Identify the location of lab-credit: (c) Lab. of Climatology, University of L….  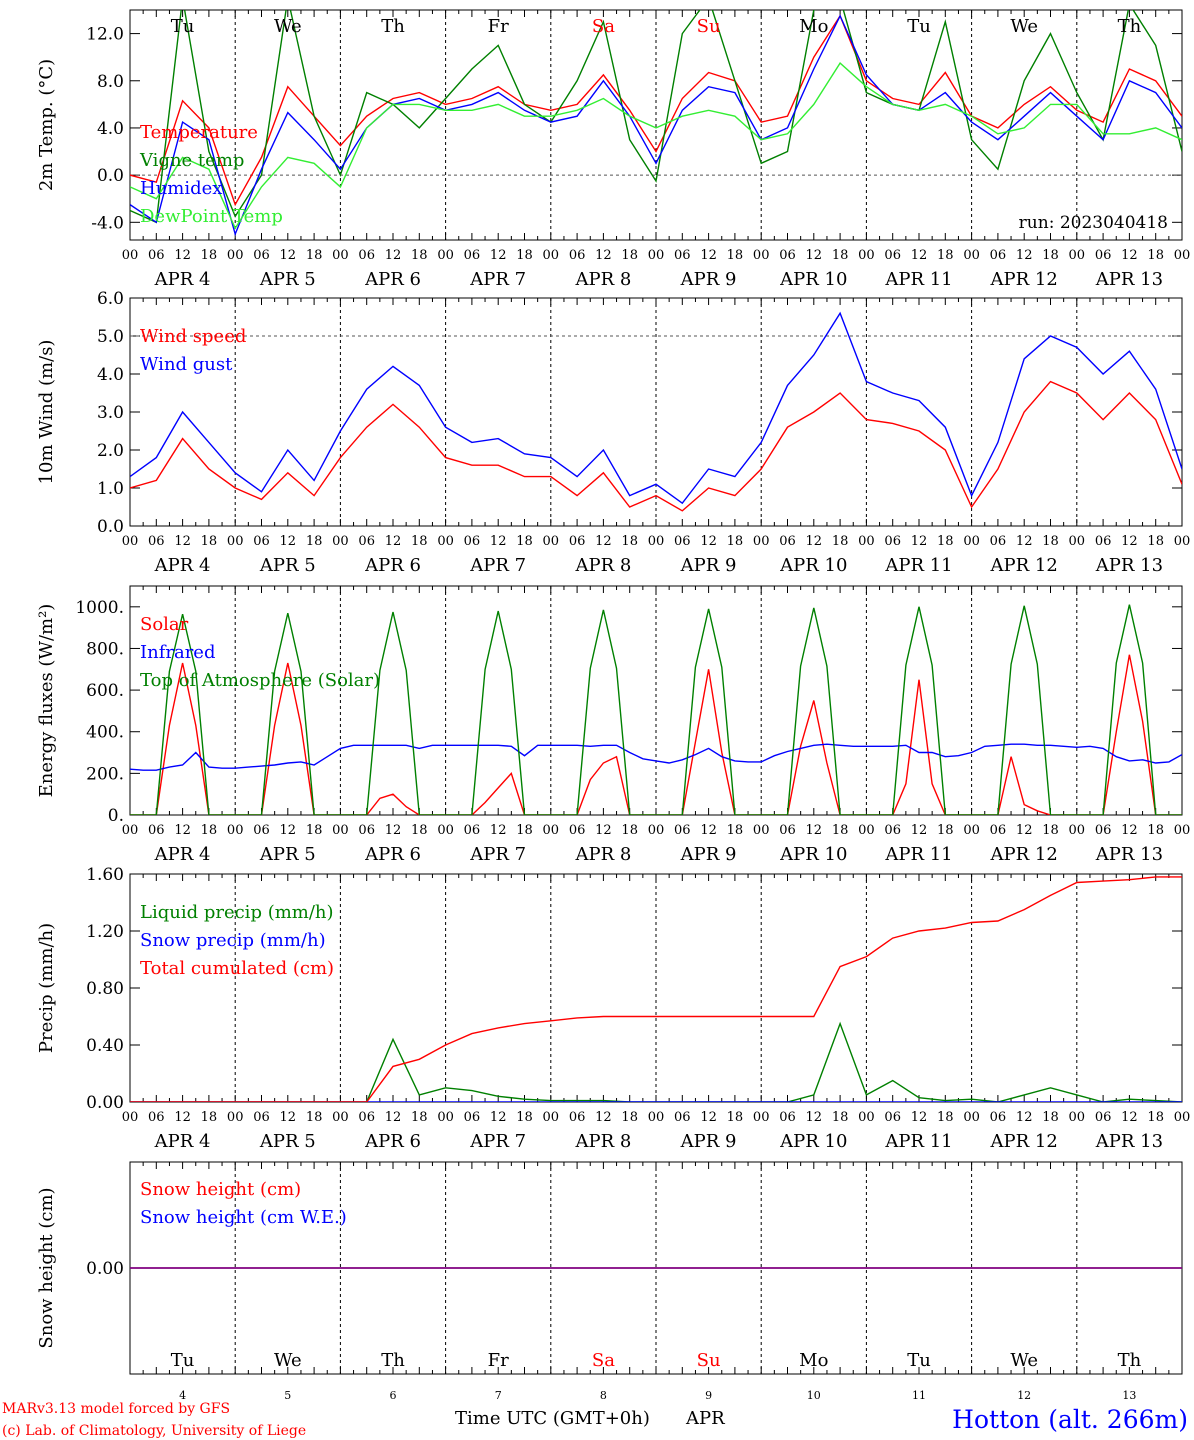
(154, 1431).